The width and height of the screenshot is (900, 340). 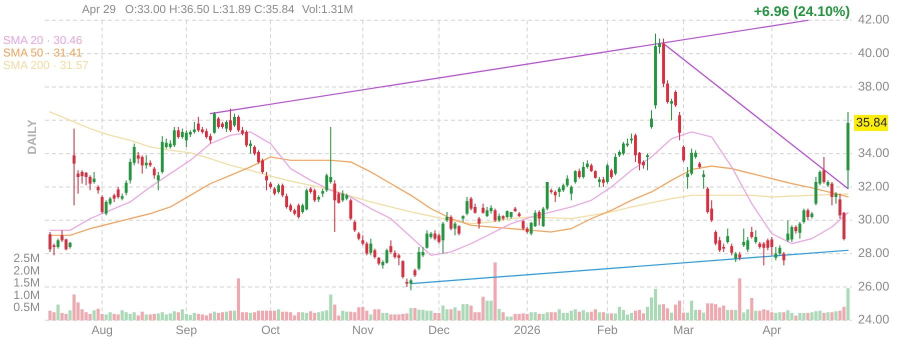 I want to click on text: SMA 50 · 31.41, so click(x=42, y=54).